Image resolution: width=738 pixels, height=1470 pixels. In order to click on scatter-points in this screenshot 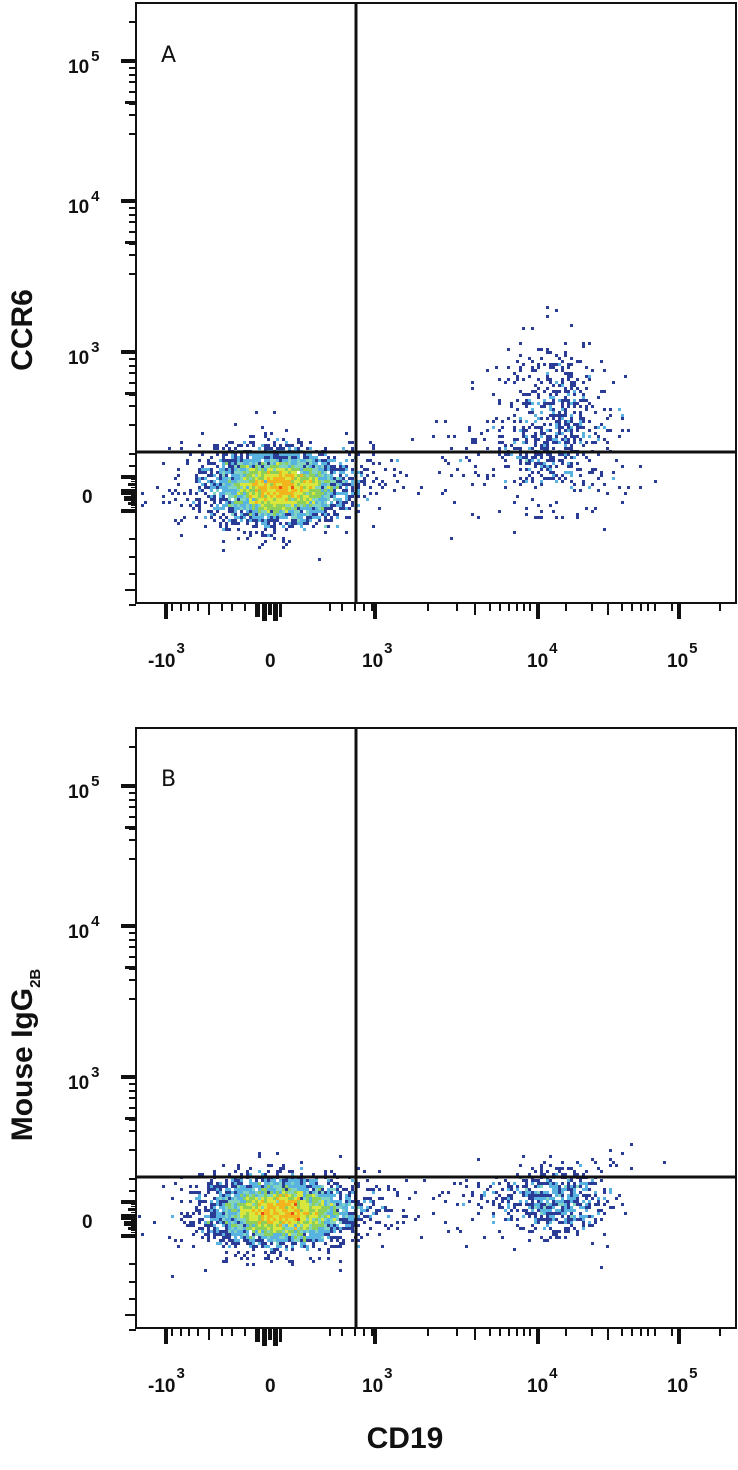, I will do `click(402, 1210)`.